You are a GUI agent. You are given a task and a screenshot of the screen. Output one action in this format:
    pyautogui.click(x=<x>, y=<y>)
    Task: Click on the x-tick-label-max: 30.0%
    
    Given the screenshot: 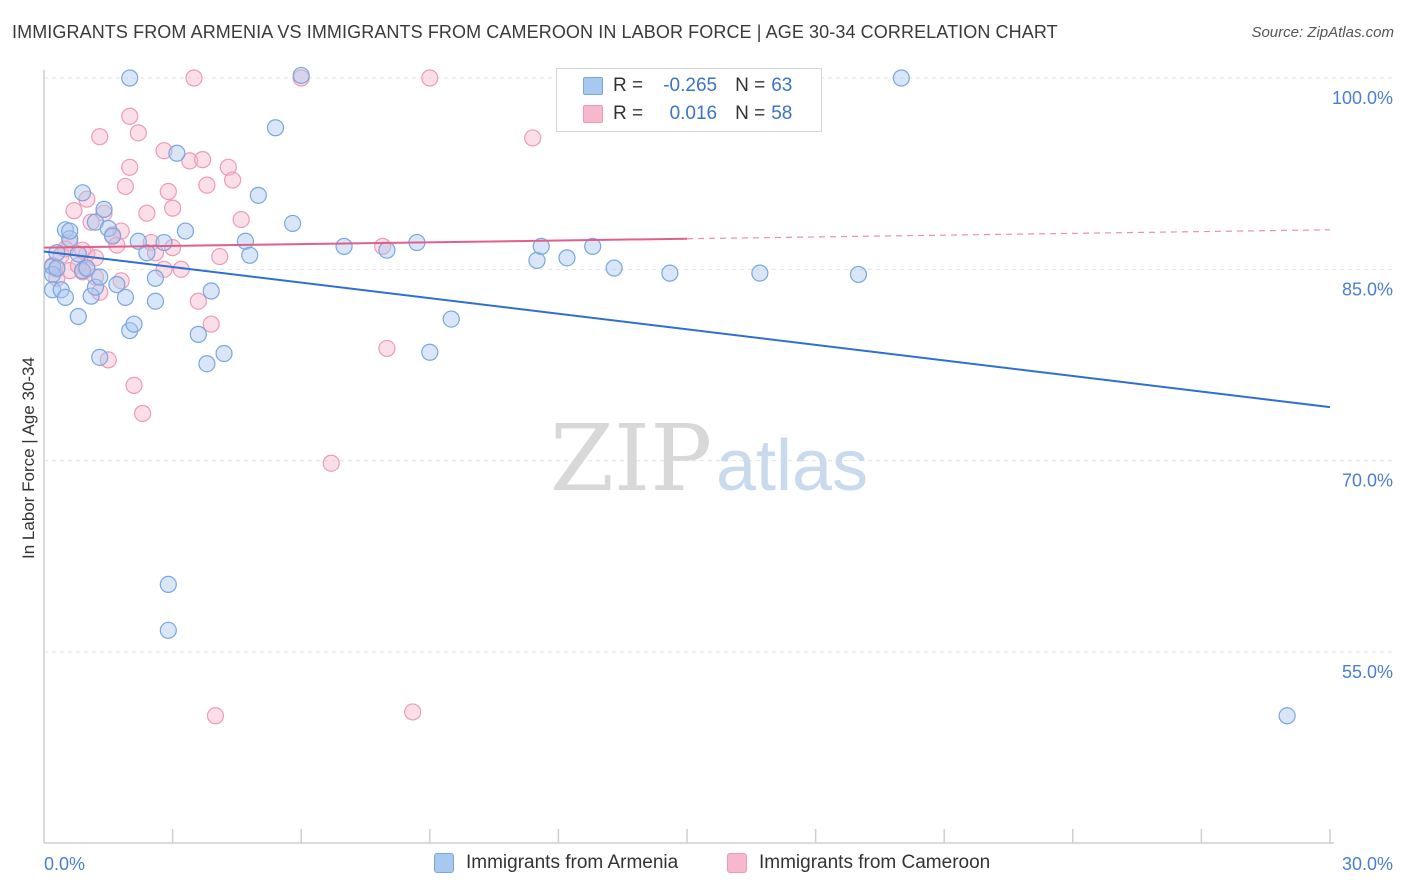 What is the action you would take?
    pyautogui.click(x=1367, y=864)
    